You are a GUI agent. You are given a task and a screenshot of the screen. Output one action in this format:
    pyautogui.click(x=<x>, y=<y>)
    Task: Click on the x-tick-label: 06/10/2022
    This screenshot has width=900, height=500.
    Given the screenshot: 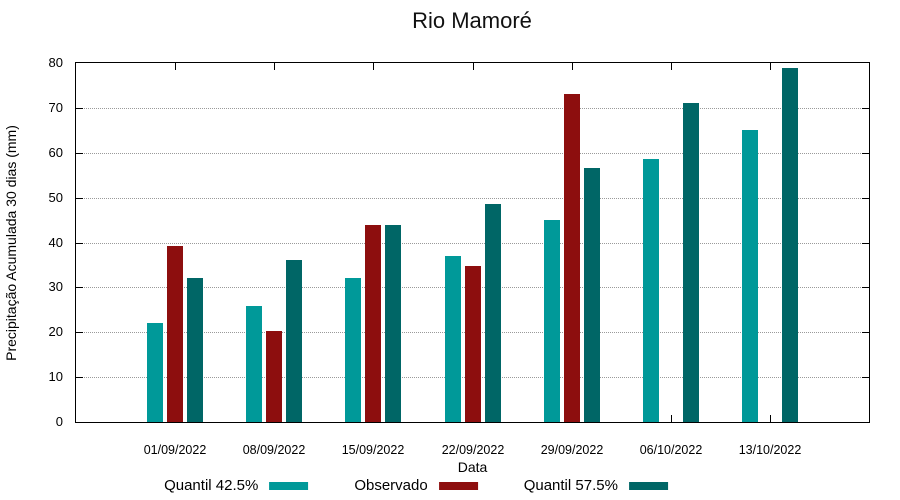 What is the action you would take?
    pyautogui.click(x=671, y=450)
    